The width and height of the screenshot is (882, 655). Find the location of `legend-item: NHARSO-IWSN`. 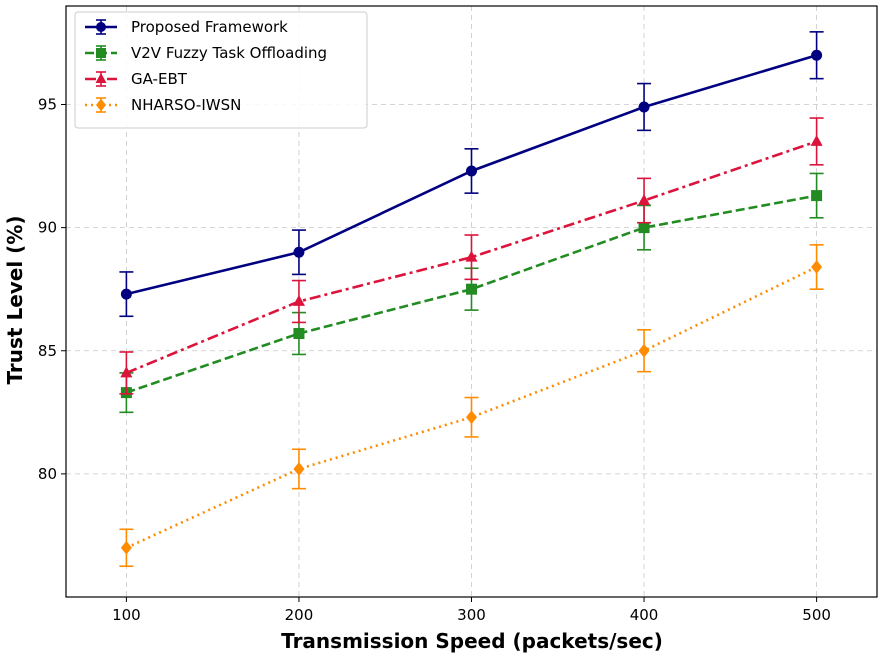

legend-item: NHARSO-IWSN is located at coordinates (163, 105).